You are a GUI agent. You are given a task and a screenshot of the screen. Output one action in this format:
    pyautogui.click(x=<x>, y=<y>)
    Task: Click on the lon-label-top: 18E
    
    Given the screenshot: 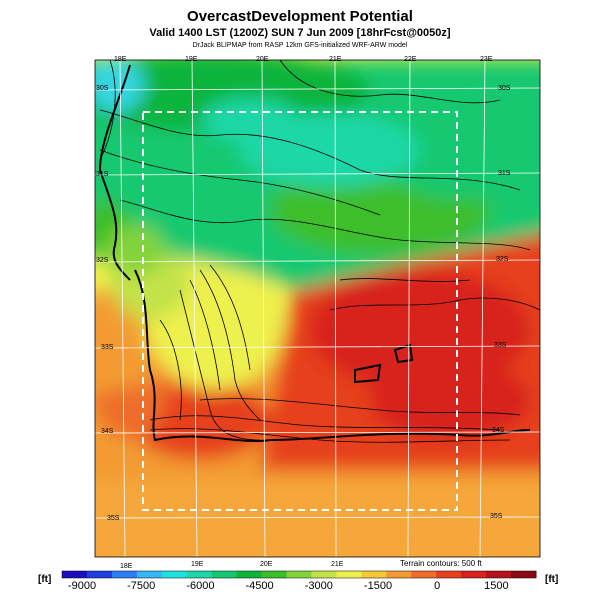 What is the action you would take?
    pyautogui.click(x=120, y=59)
    